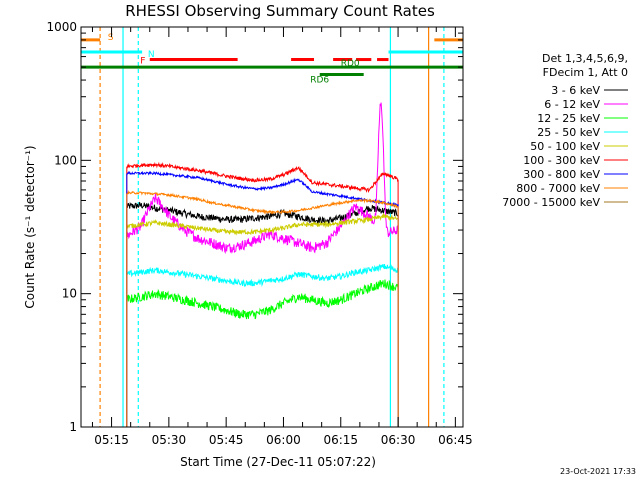 This screenshot has width=640, height=480. I want to click on legend-entry-3: 25 - 50 keV, so click(568, 132).